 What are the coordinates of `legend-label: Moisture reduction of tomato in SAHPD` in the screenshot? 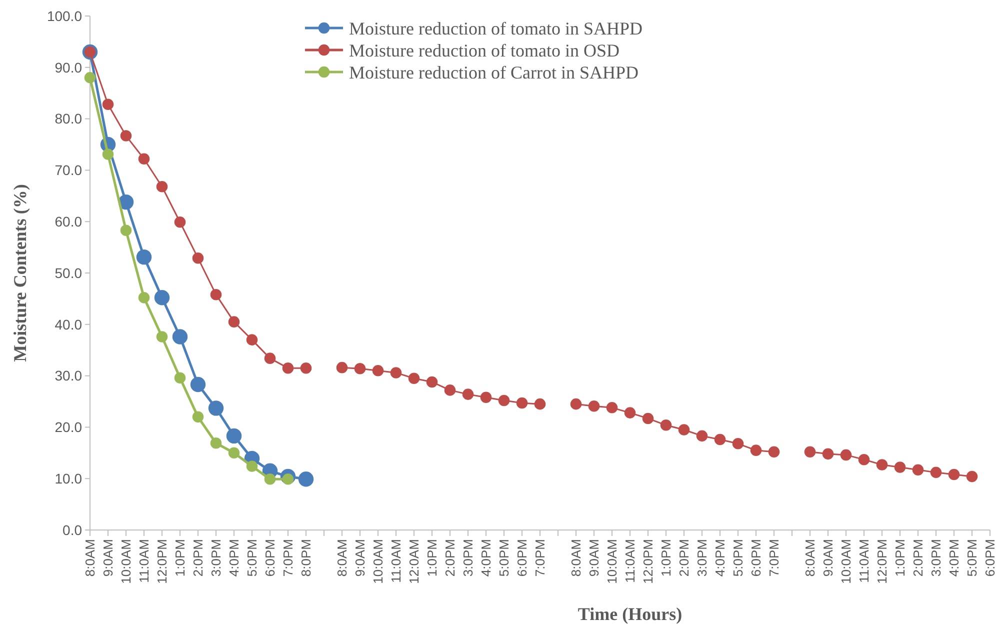 It's located at (495, 28).